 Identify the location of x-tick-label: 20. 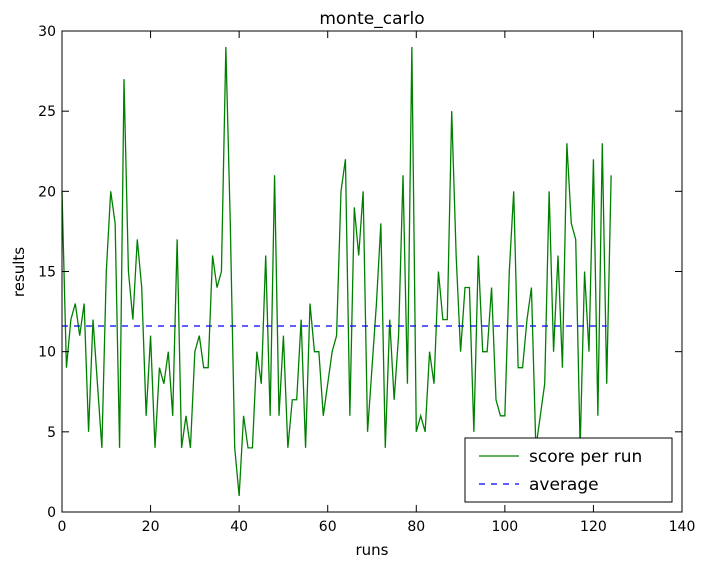
(151, 527).